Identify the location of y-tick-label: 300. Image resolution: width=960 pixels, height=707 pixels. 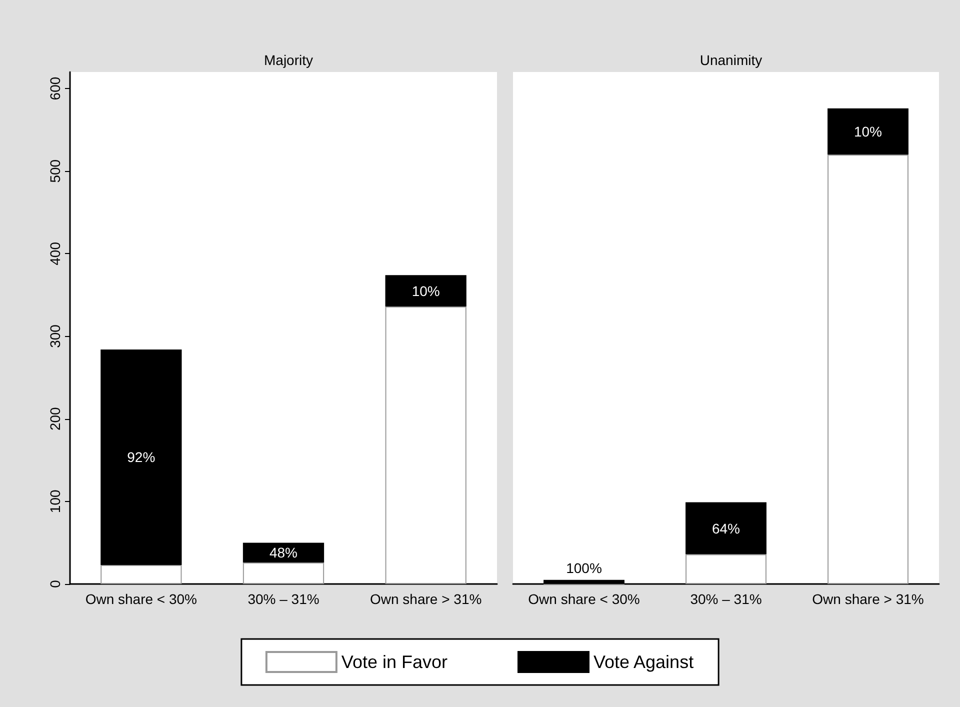
(55, 336).